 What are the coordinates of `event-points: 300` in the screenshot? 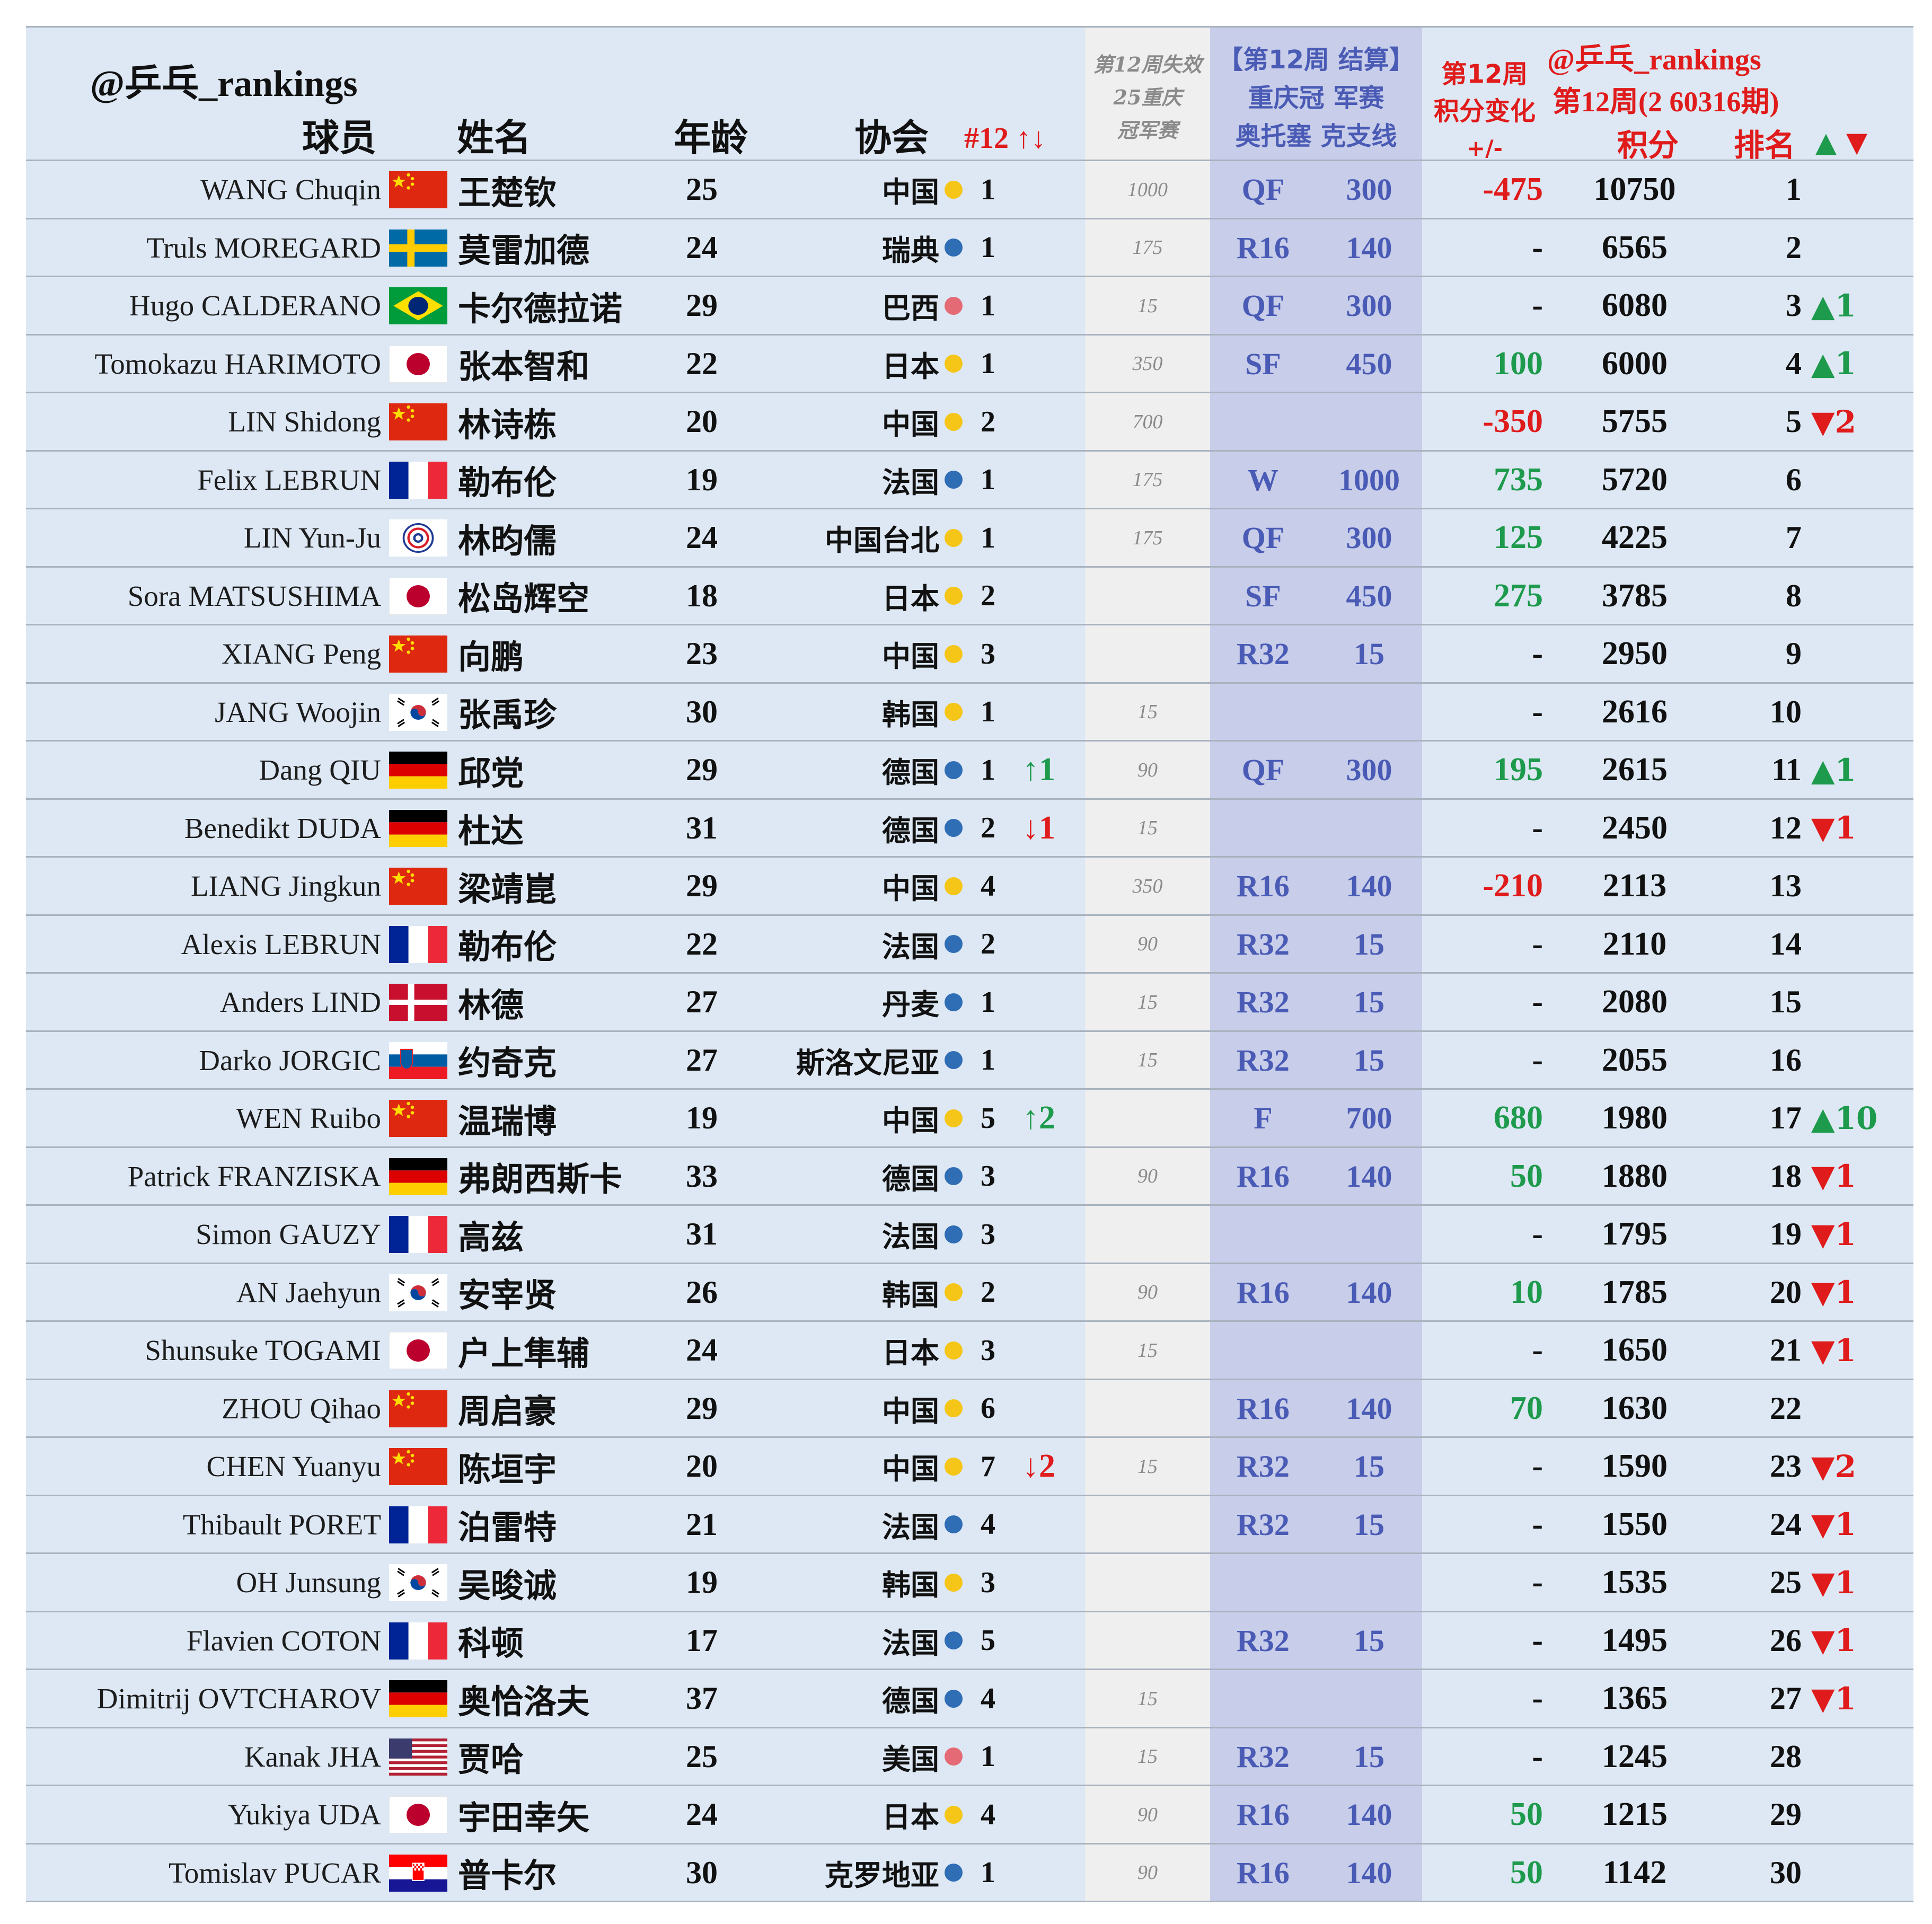 It's located at (1369, 305).